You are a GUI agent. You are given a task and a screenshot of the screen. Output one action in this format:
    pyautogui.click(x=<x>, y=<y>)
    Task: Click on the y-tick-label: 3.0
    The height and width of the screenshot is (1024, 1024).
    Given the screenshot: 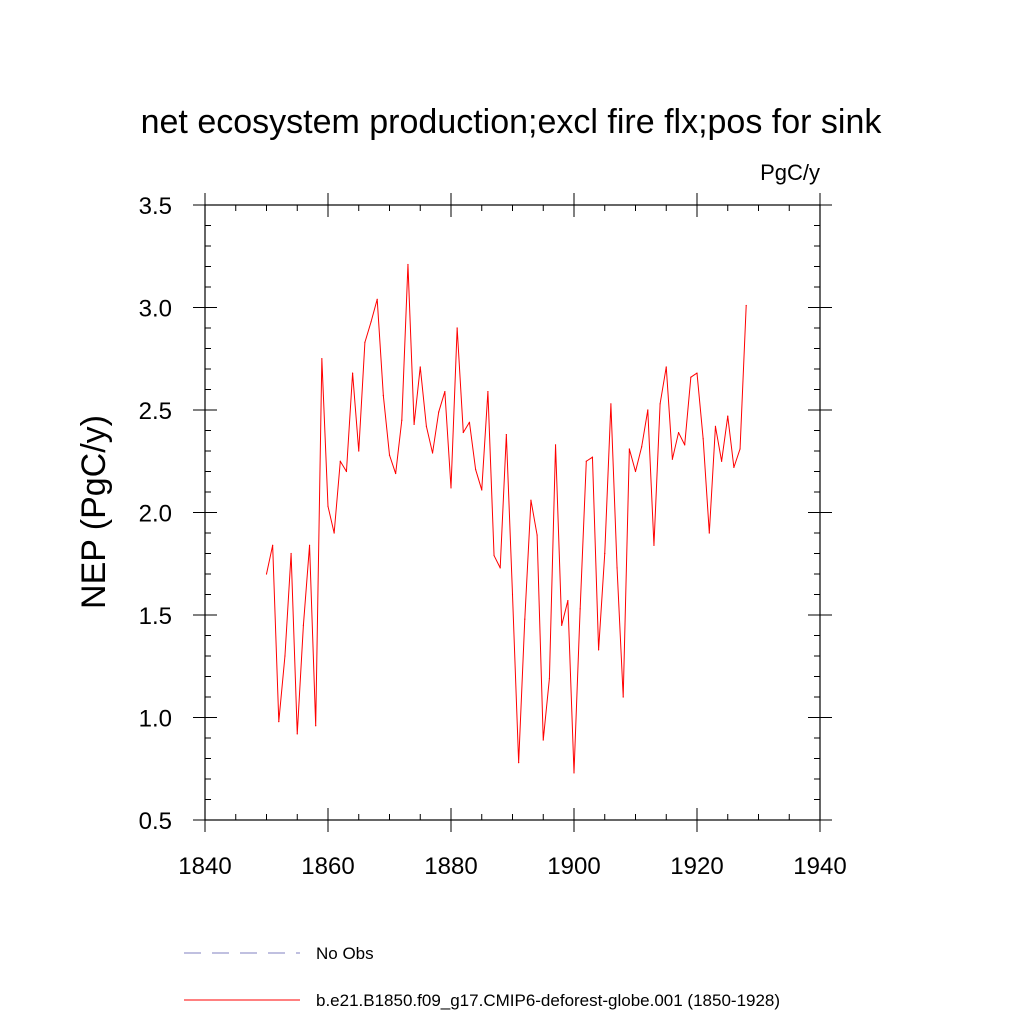 What is the action you would take?
    pyautogui.click(x=155, y=309)
    